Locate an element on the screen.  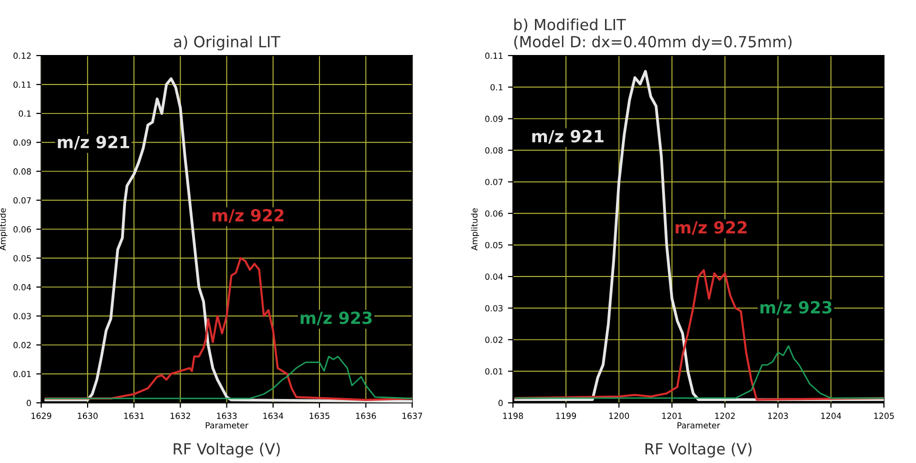
chart-title: b) Modified LIT (Model D: dx=0.40mm dy=0.75mm) is located at coordinates (653, 34).